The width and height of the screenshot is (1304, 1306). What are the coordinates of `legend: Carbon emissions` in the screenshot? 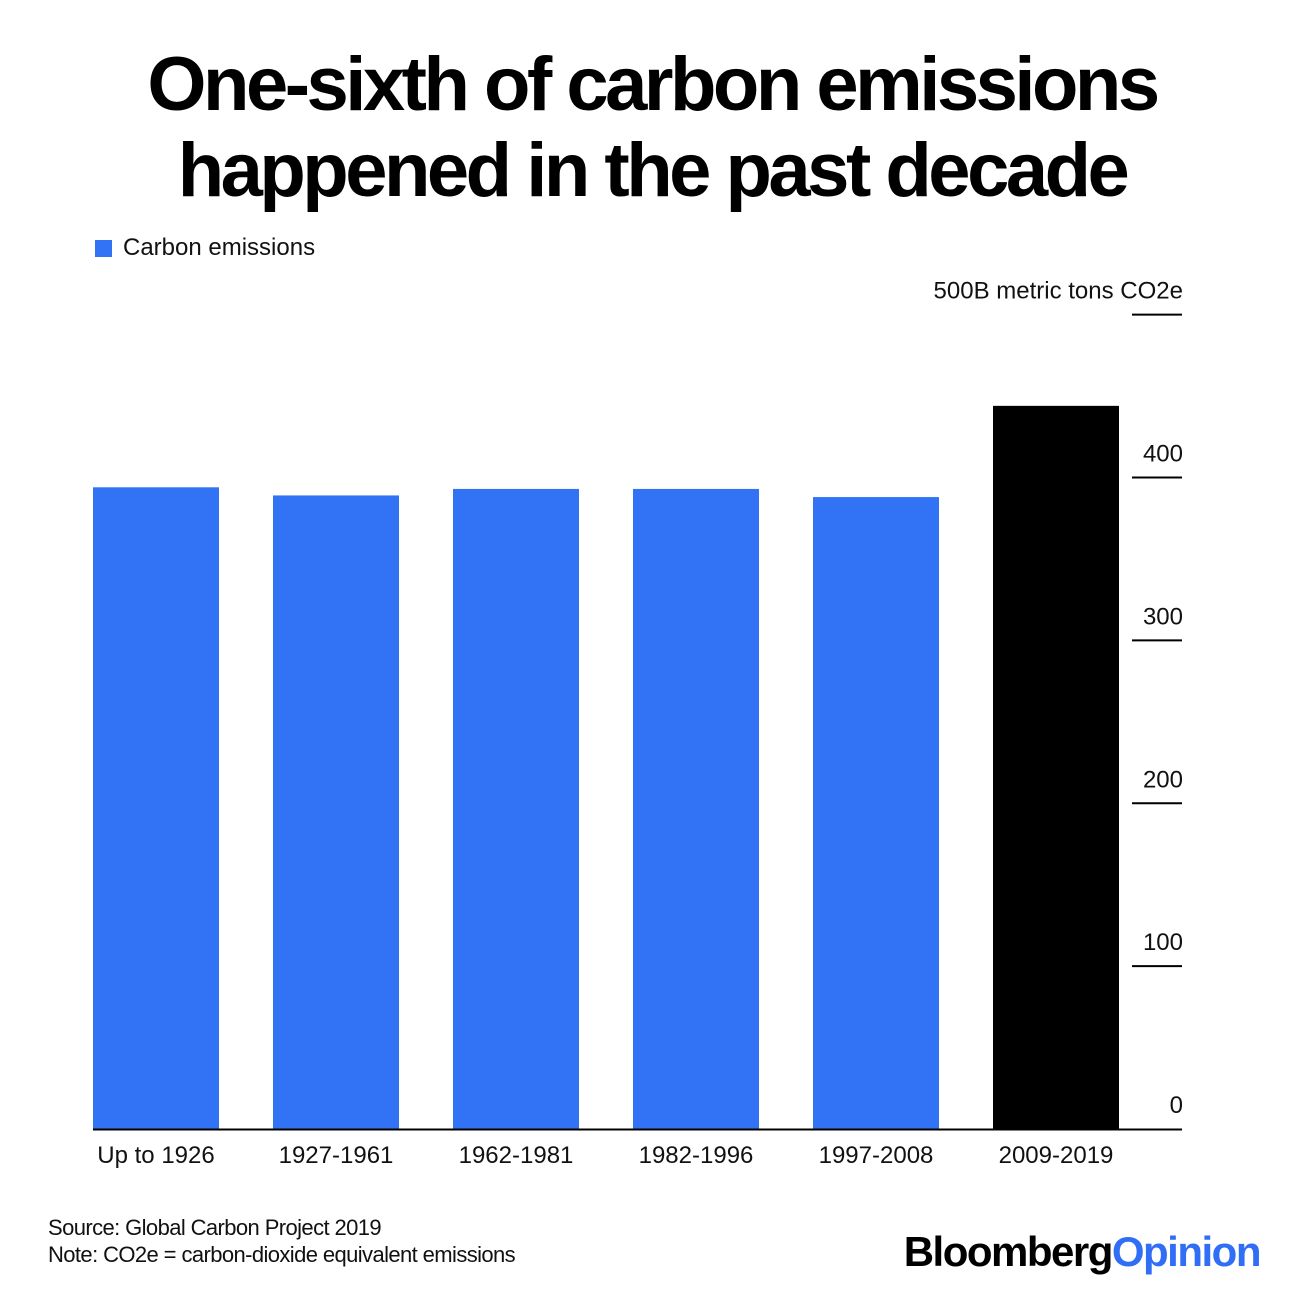 It's located at (205, 248).